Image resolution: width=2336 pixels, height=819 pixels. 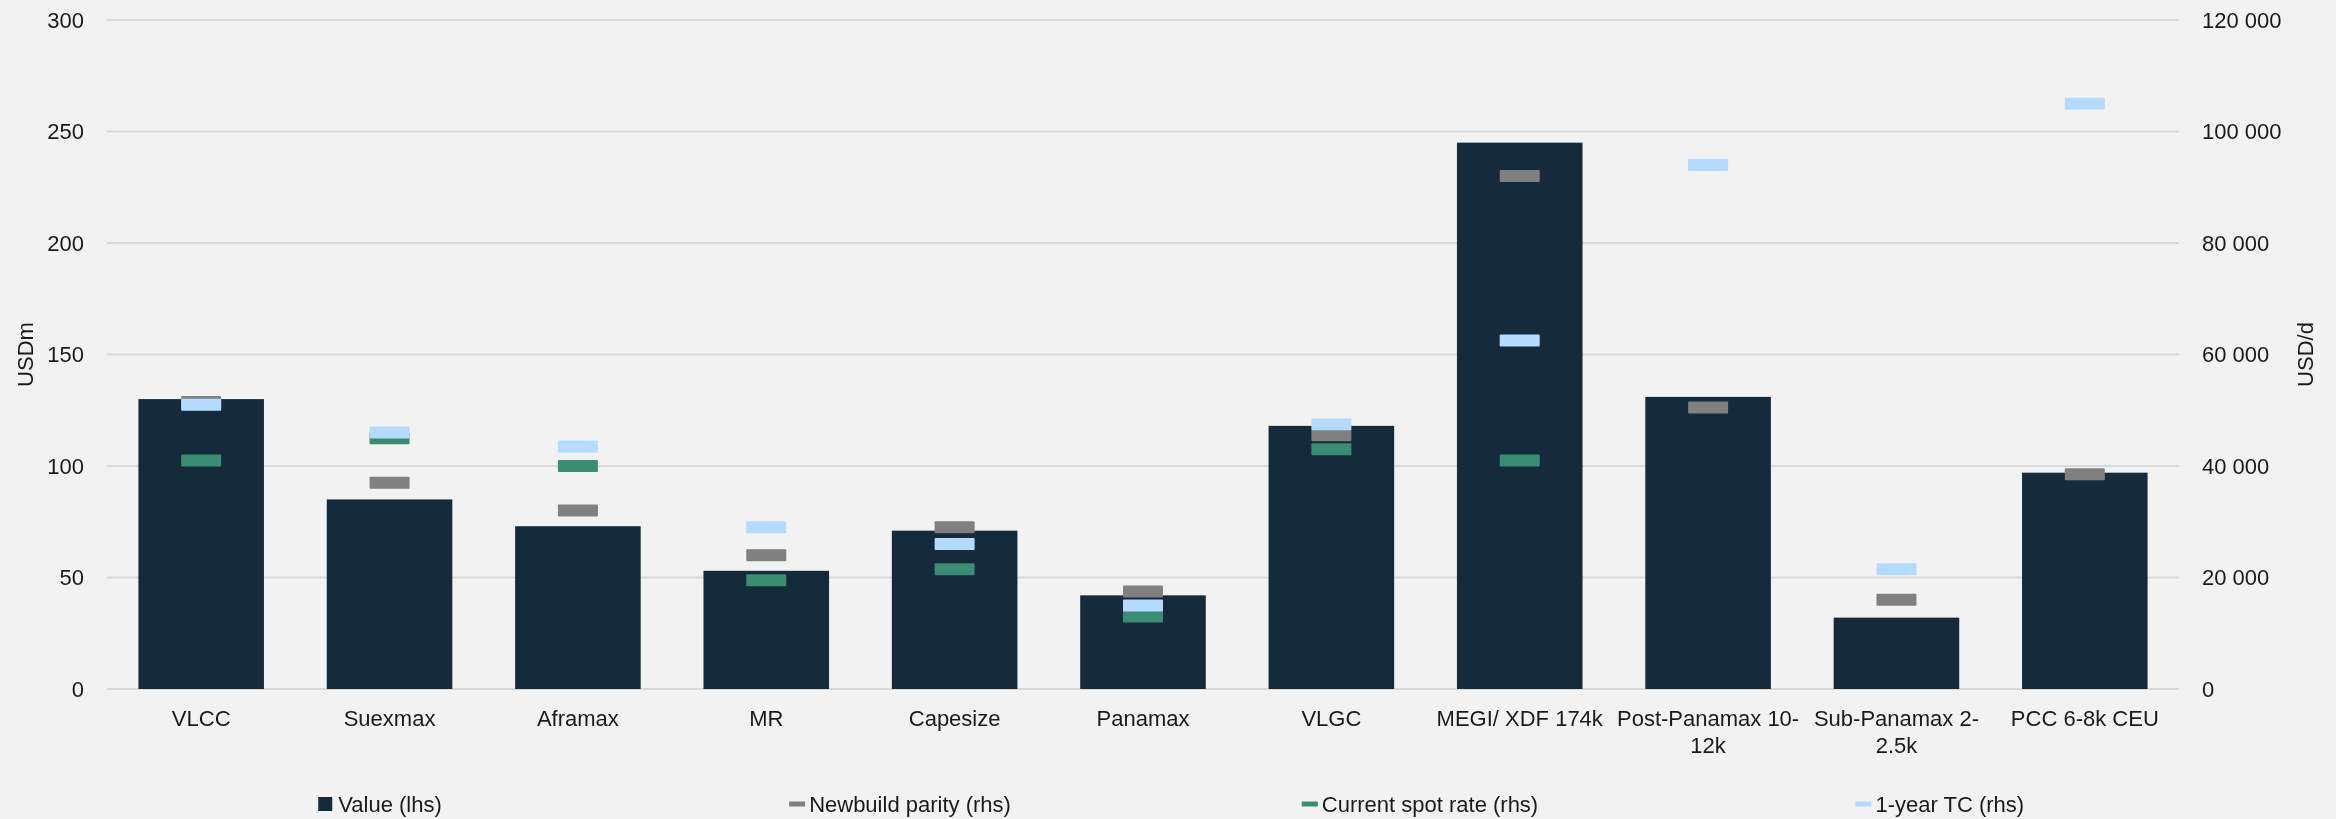 I want to click on x-tick-label: MEGI/ XDF 174k, so click(x=1520, y=718).